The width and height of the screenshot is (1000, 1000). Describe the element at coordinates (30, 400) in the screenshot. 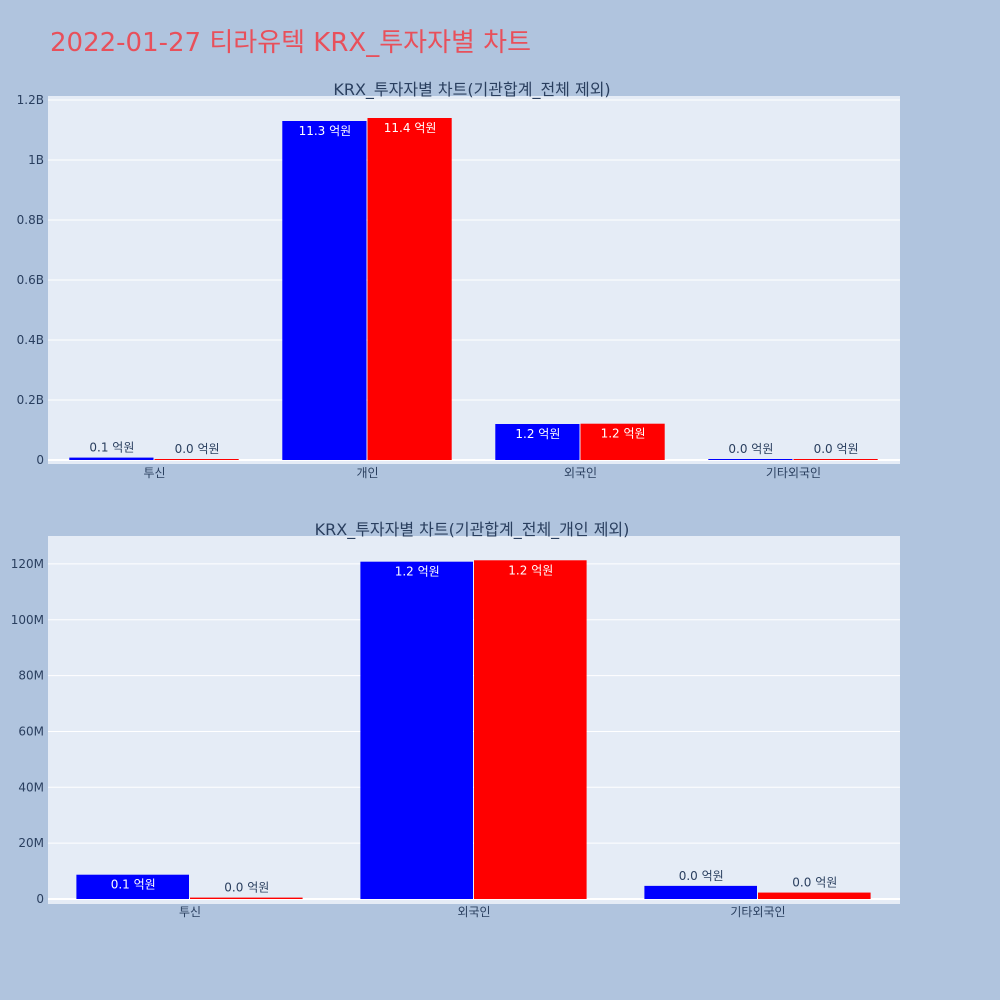

I see `y-tick-label: 0.2B` at that location.